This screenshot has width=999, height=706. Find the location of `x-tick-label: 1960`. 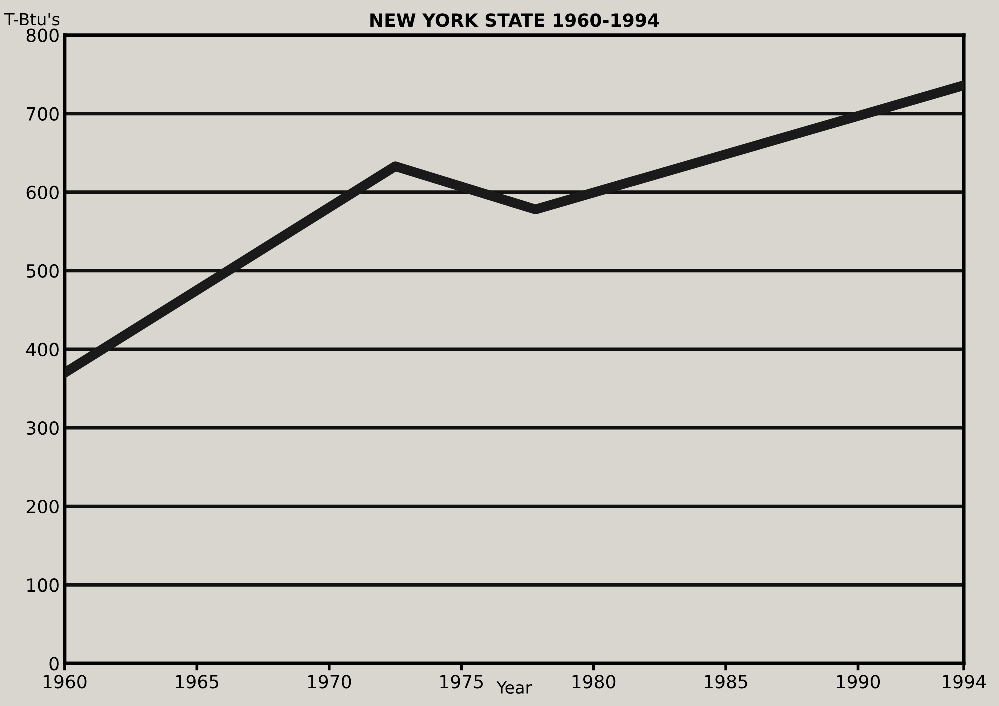

x-tick-label: 1960 is located at coordinates (65, 682).